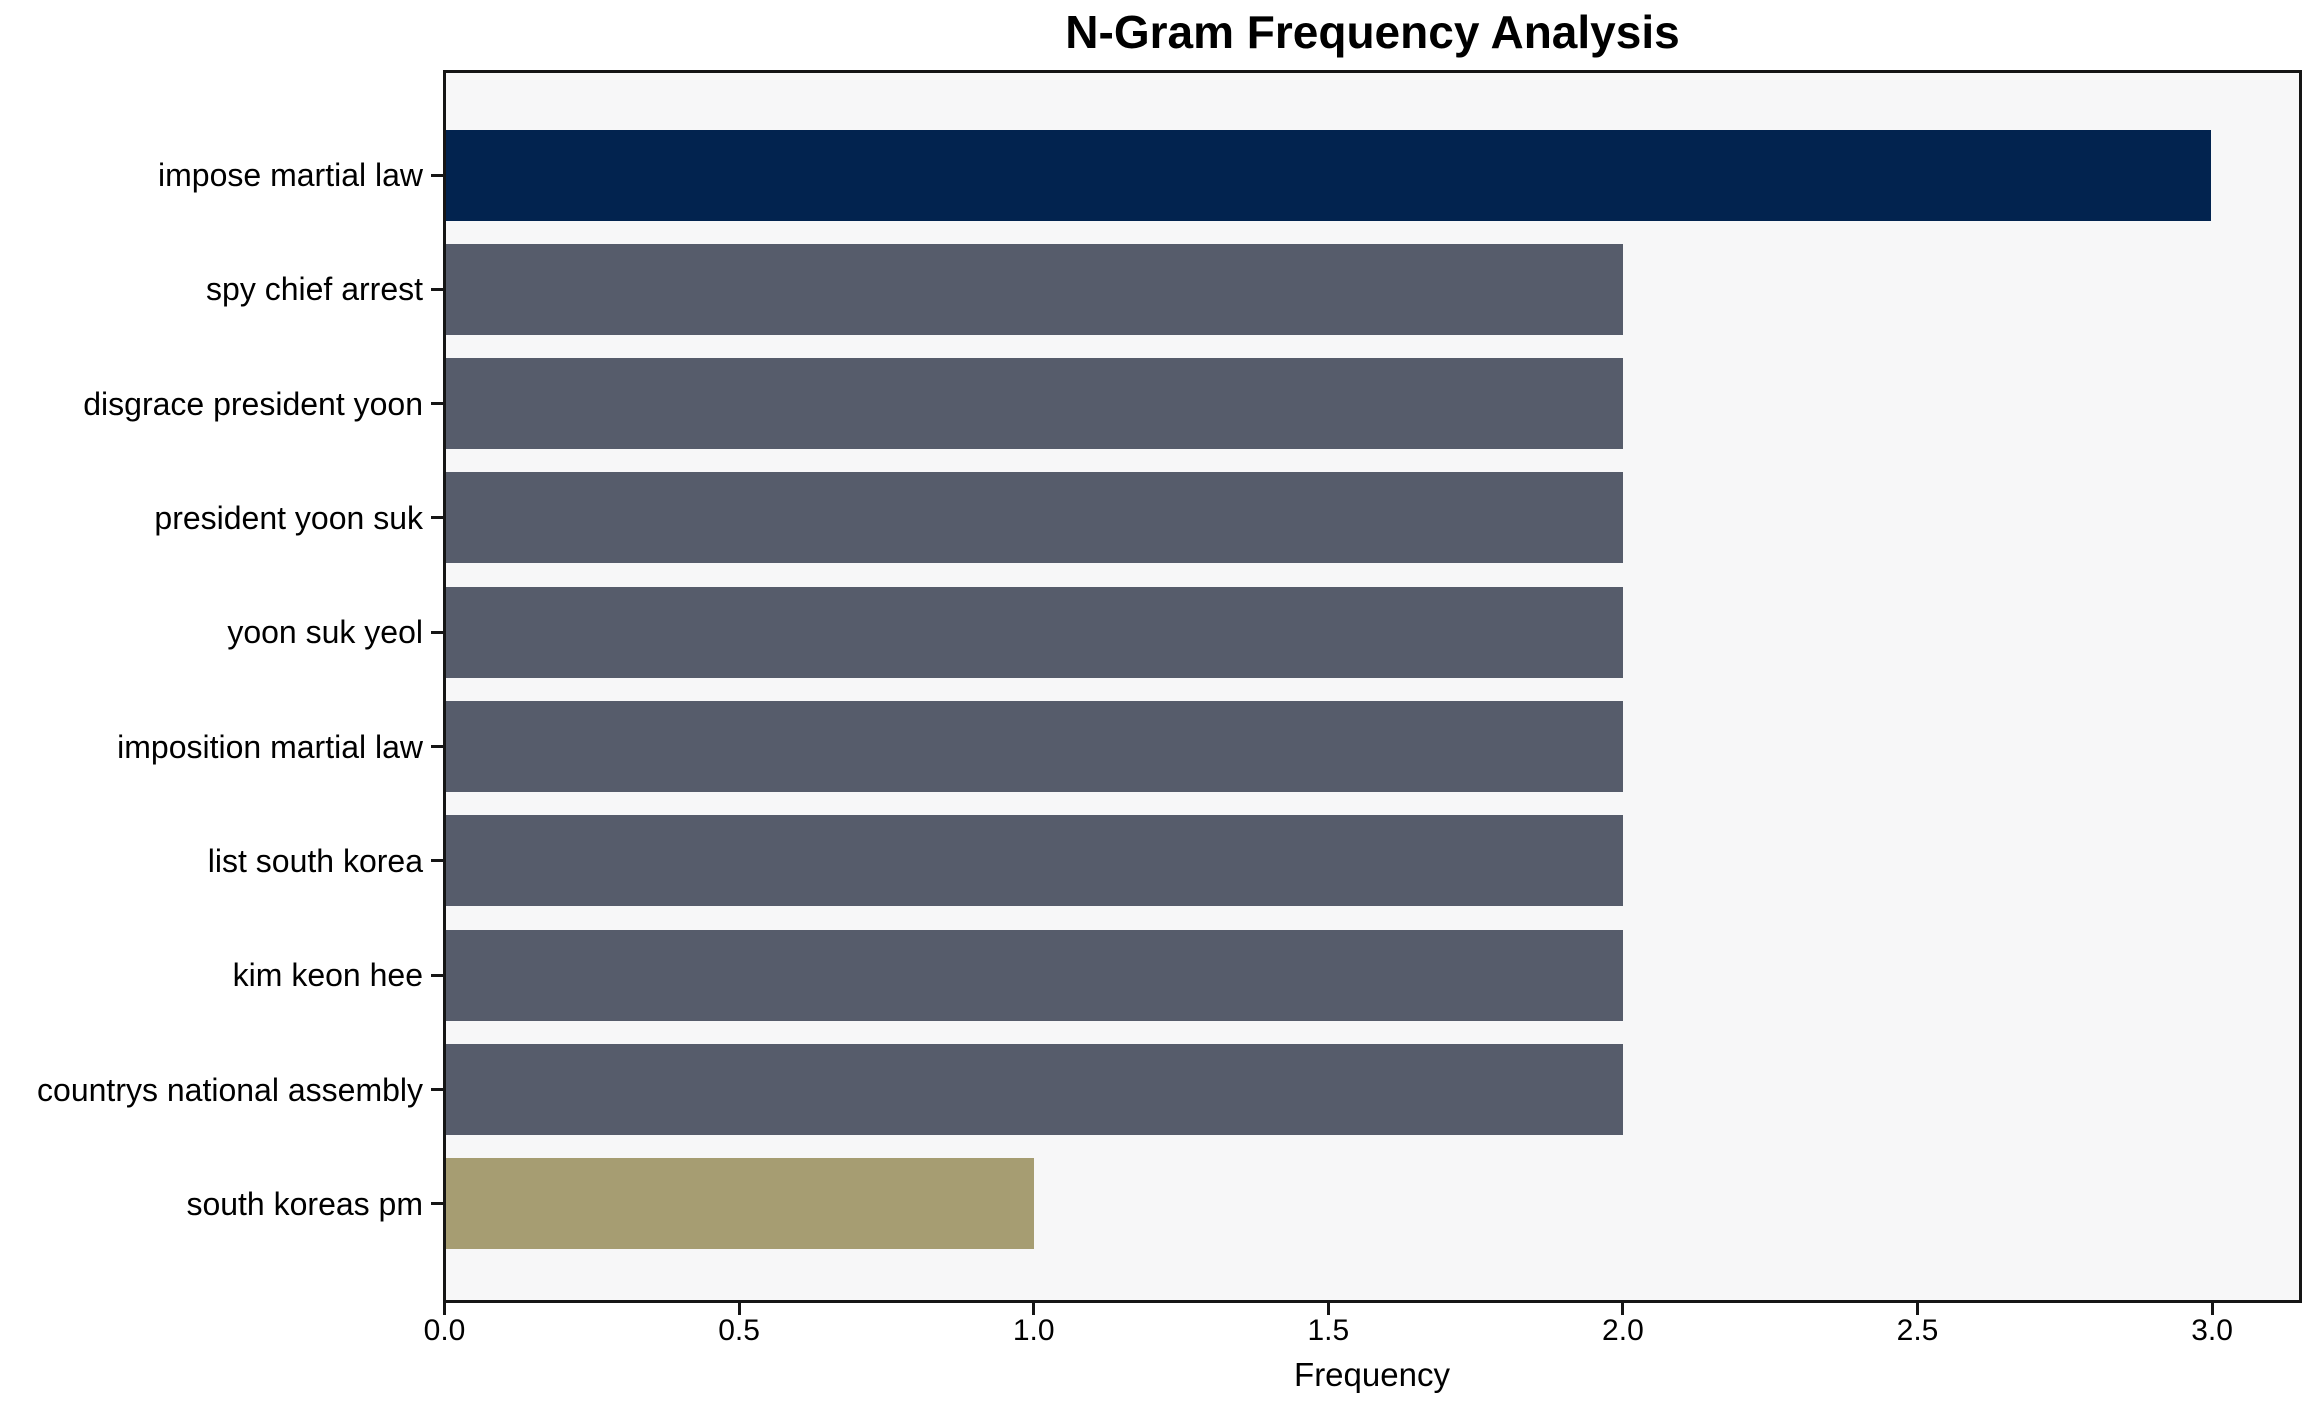 This screenshot has height=1414, width=2321. I want to click on bar-impose-martial-law, so click(1328, 175).